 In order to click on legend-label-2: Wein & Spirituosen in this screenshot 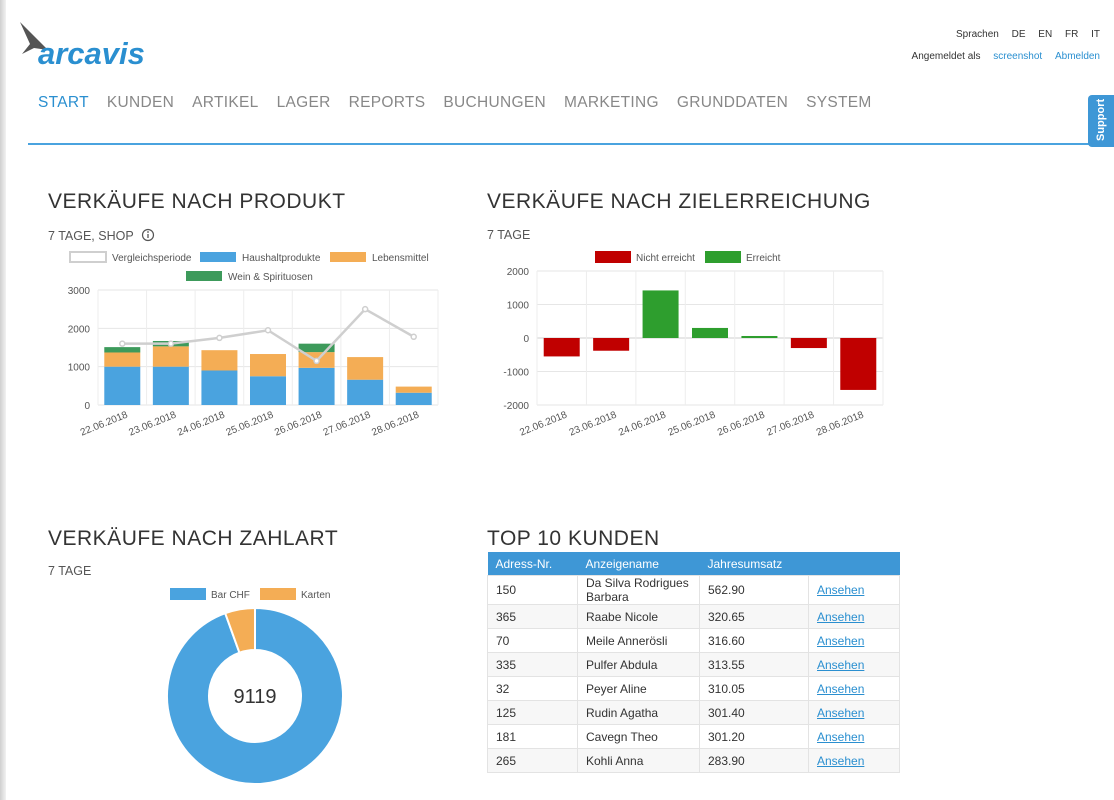, I will do `click(270, 277)`.